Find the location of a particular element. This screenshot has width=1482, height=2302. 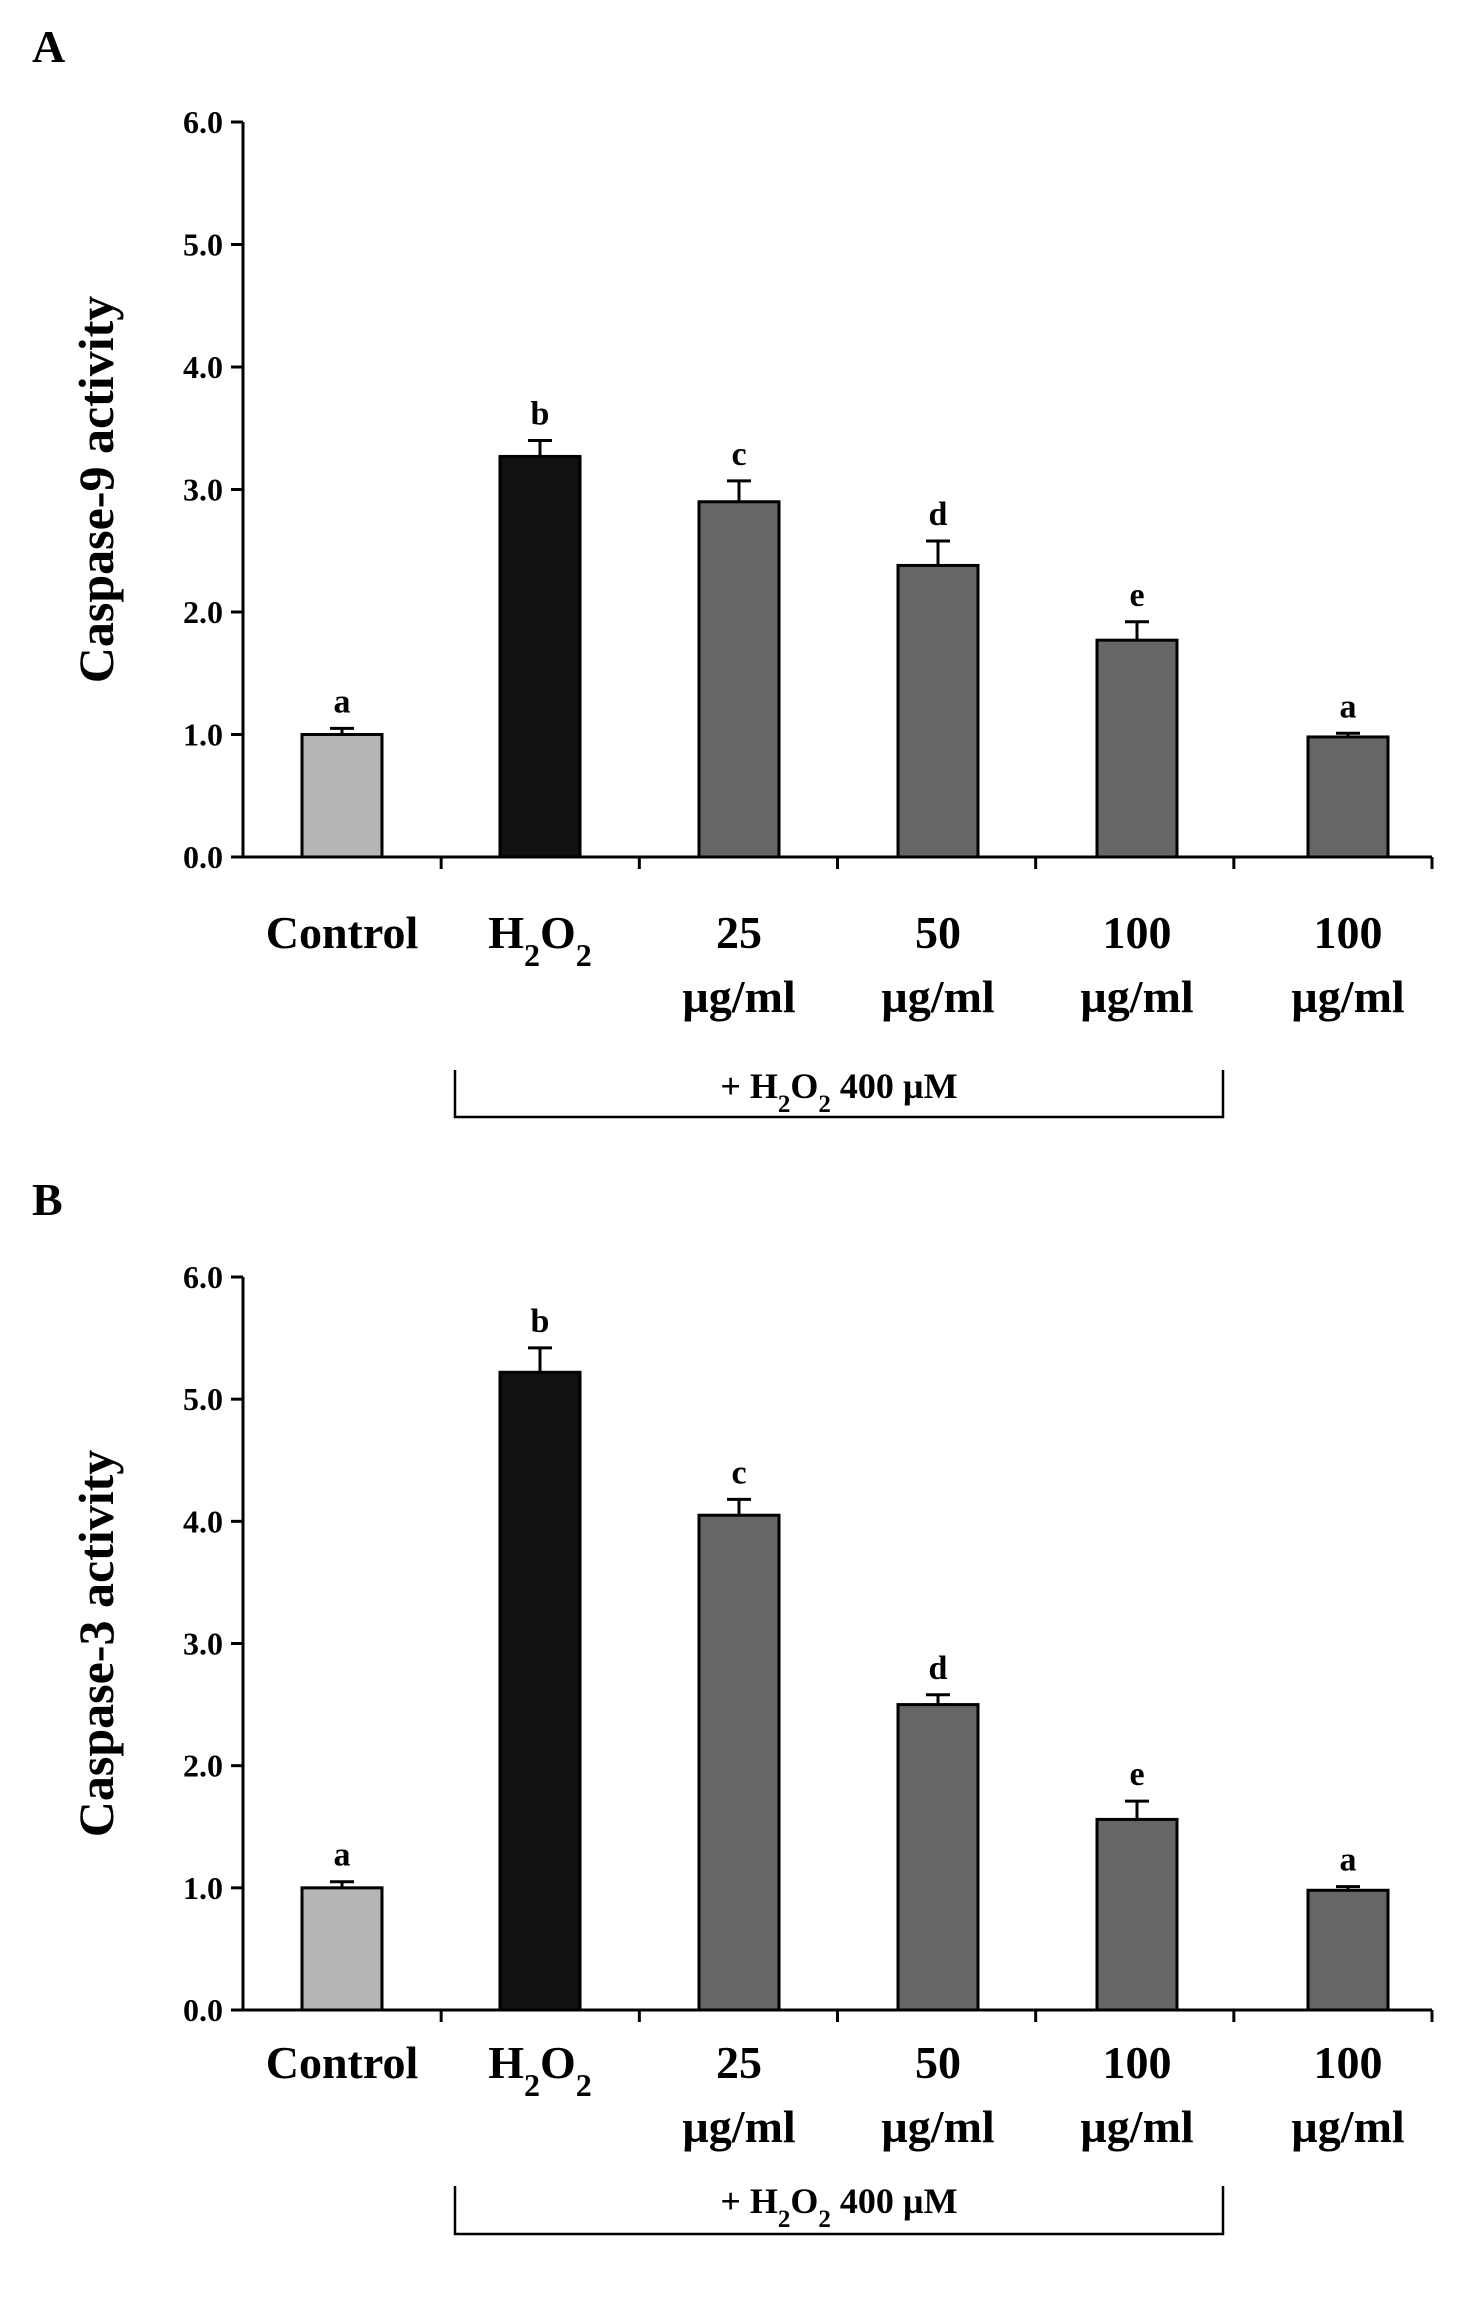

panel-label: B is located at coordinates (47, 1199).